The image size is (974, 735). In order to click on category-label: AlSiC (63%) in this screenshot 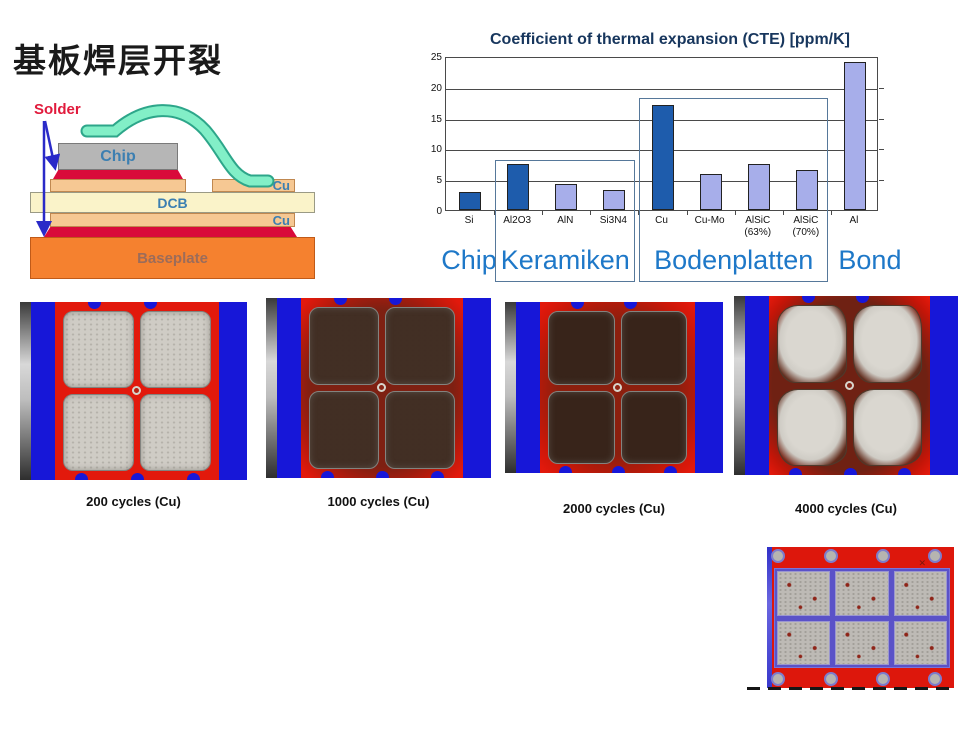, I will do `click(758, 227)`.